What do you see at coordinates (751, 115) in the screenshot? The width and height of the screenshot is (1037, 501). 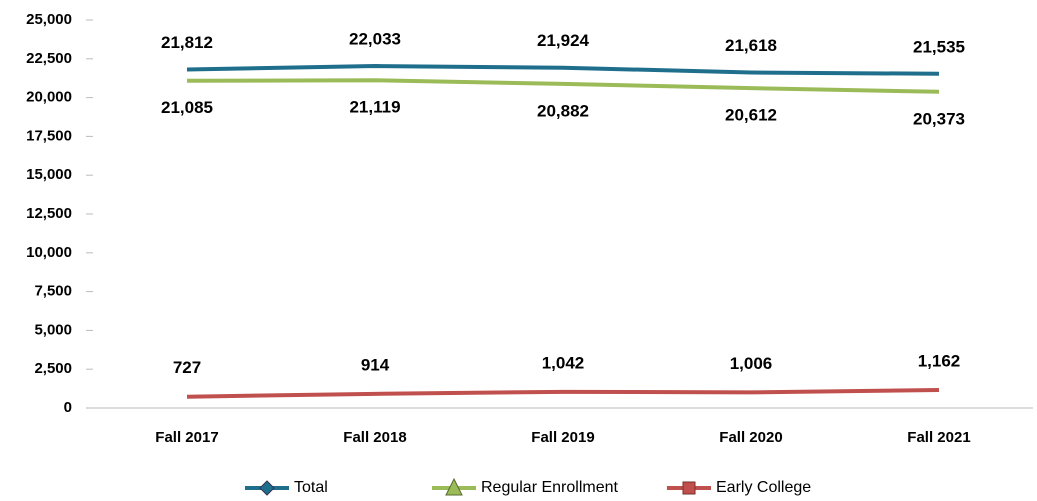 I see `value-label: 20,612` at bounding box center [751, 115].